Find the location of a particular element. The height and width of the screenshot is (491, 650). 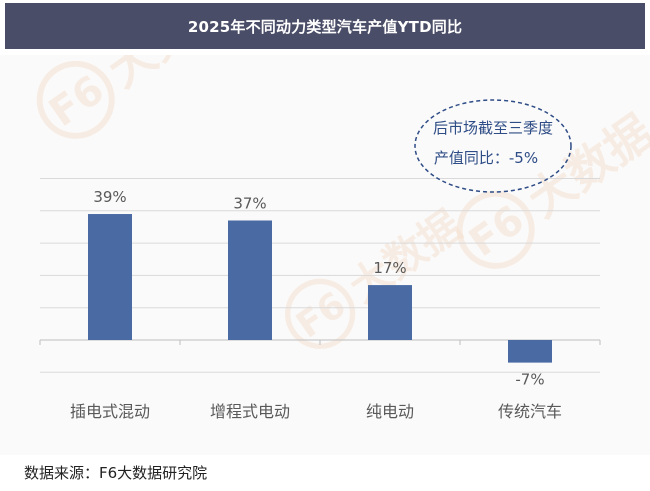

chart-title-bar: 2025年不同动力类型汽车产值YTD同比 is located at coordinates (325, 26).